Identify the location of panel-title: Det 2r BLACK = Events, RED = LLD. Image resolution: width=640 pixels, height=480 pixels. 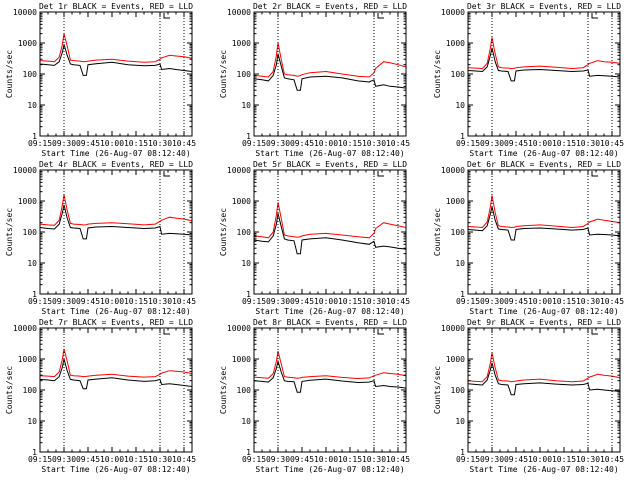
(330, 6).